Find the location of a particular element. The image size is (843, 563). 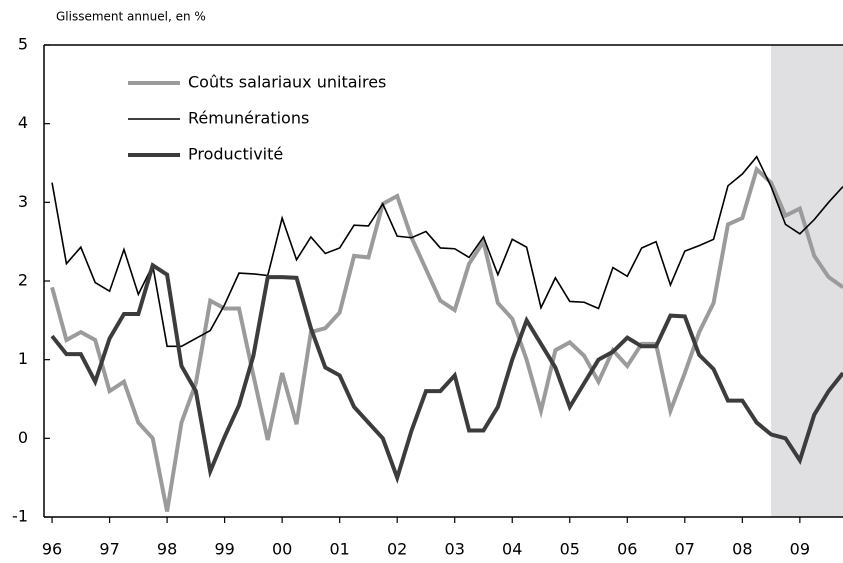

y-tick-label: 5 is located at coordinates (23, 44).